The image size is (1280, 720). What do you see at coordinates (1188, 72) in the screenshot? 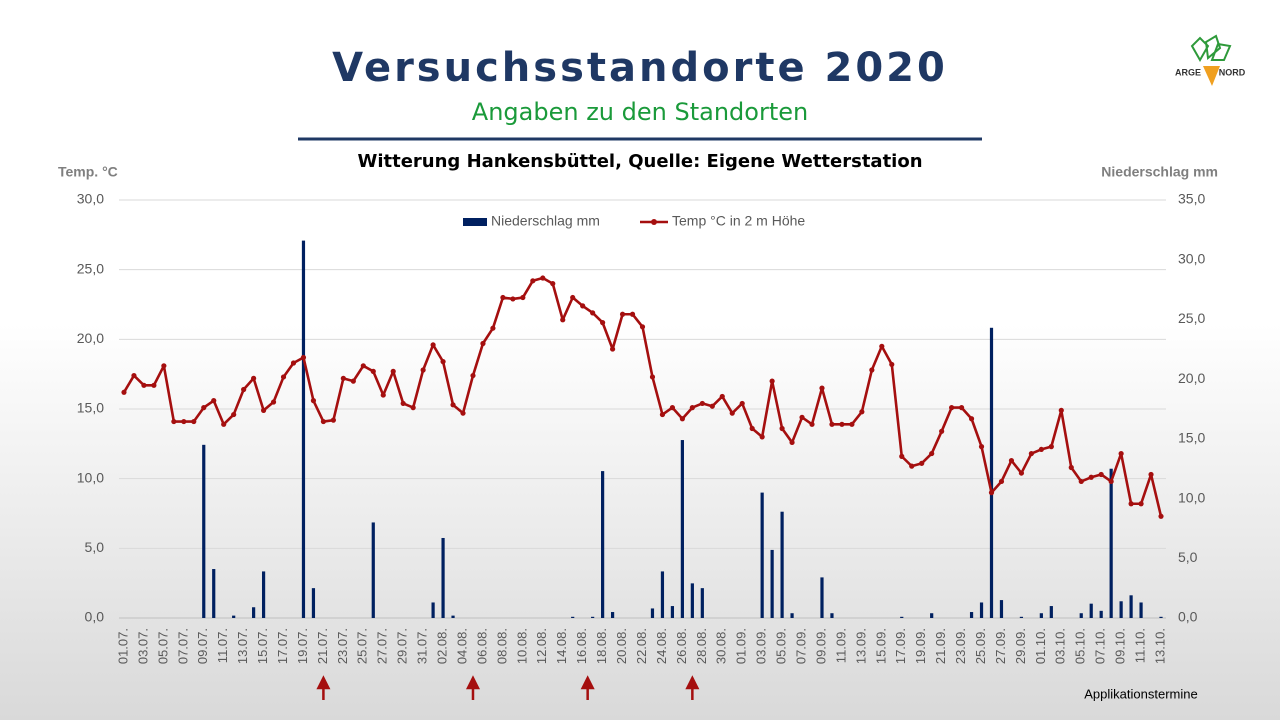
I see `logo-text: ARGE` at bounding box center [1188, 72].